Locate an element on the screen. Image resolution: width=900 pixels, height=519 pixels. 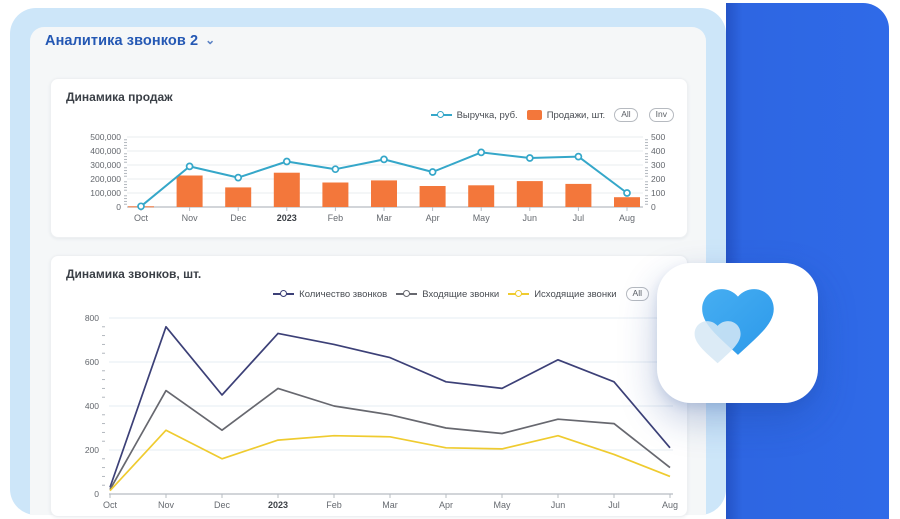
small-heart-icon is located at coordinates (717, 342).